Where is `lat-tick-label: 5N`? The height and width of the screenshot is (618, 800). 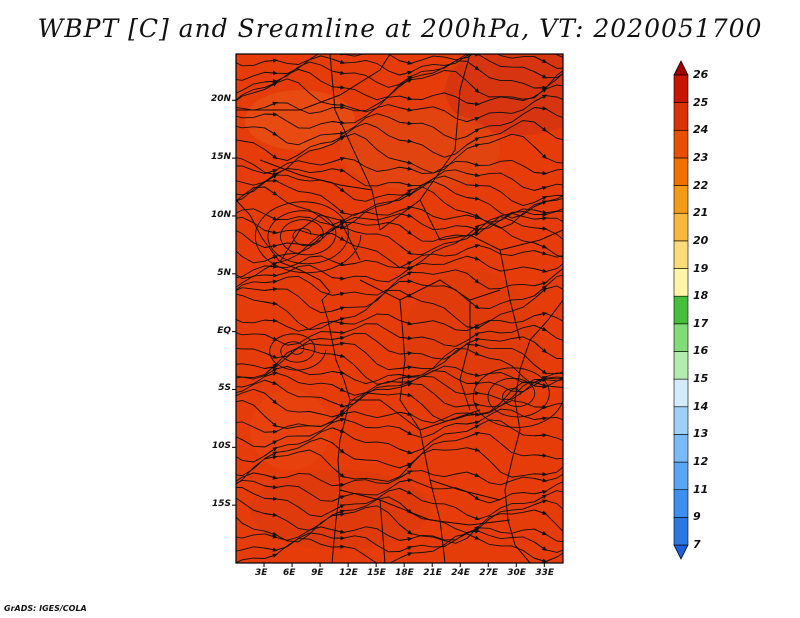
lat-tick-label: 5N is located at coordinates (224, 272).